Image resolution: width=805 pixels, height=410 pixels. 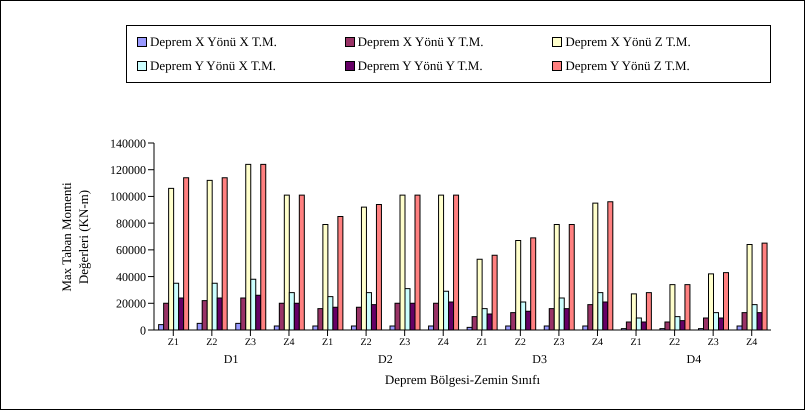 I want to click on text: D4, so click(x=694, y=359).